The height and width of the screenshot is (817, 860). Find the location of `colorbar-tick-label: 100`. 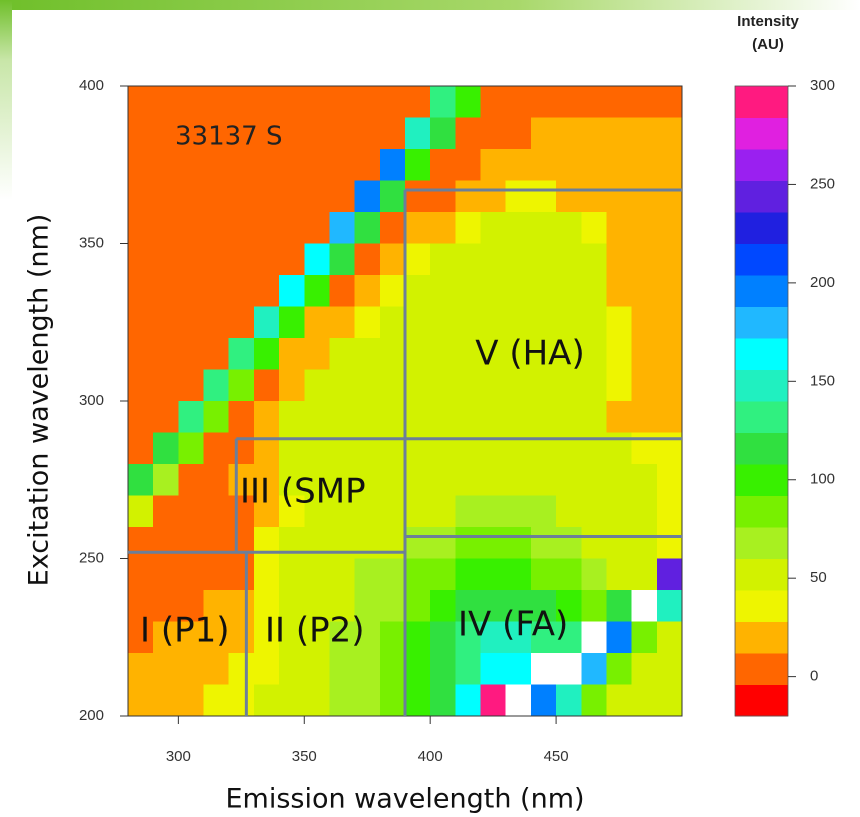

colorbar-tick-label: 100 is located at coordinates (822, 479).